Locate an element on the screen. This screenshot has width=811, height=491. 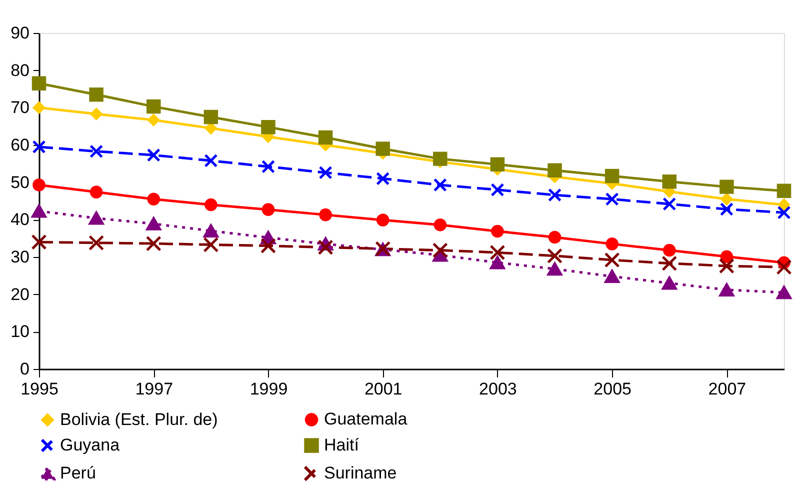
y-tick-label: 60 is located at coordinates (20, 145).